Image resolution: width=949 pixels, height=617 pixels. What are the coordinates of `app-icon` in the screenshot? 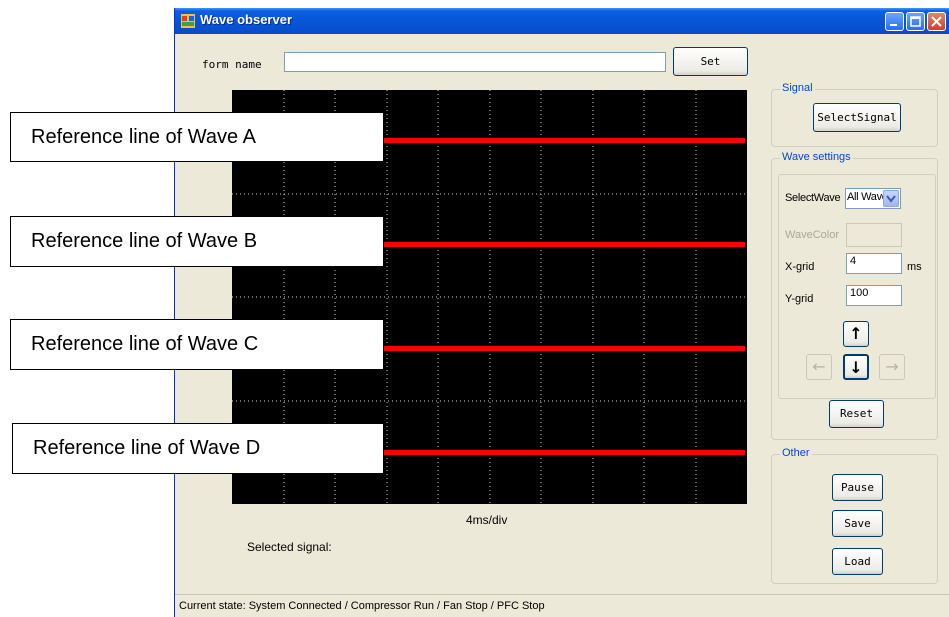 It's located at (188, 21).